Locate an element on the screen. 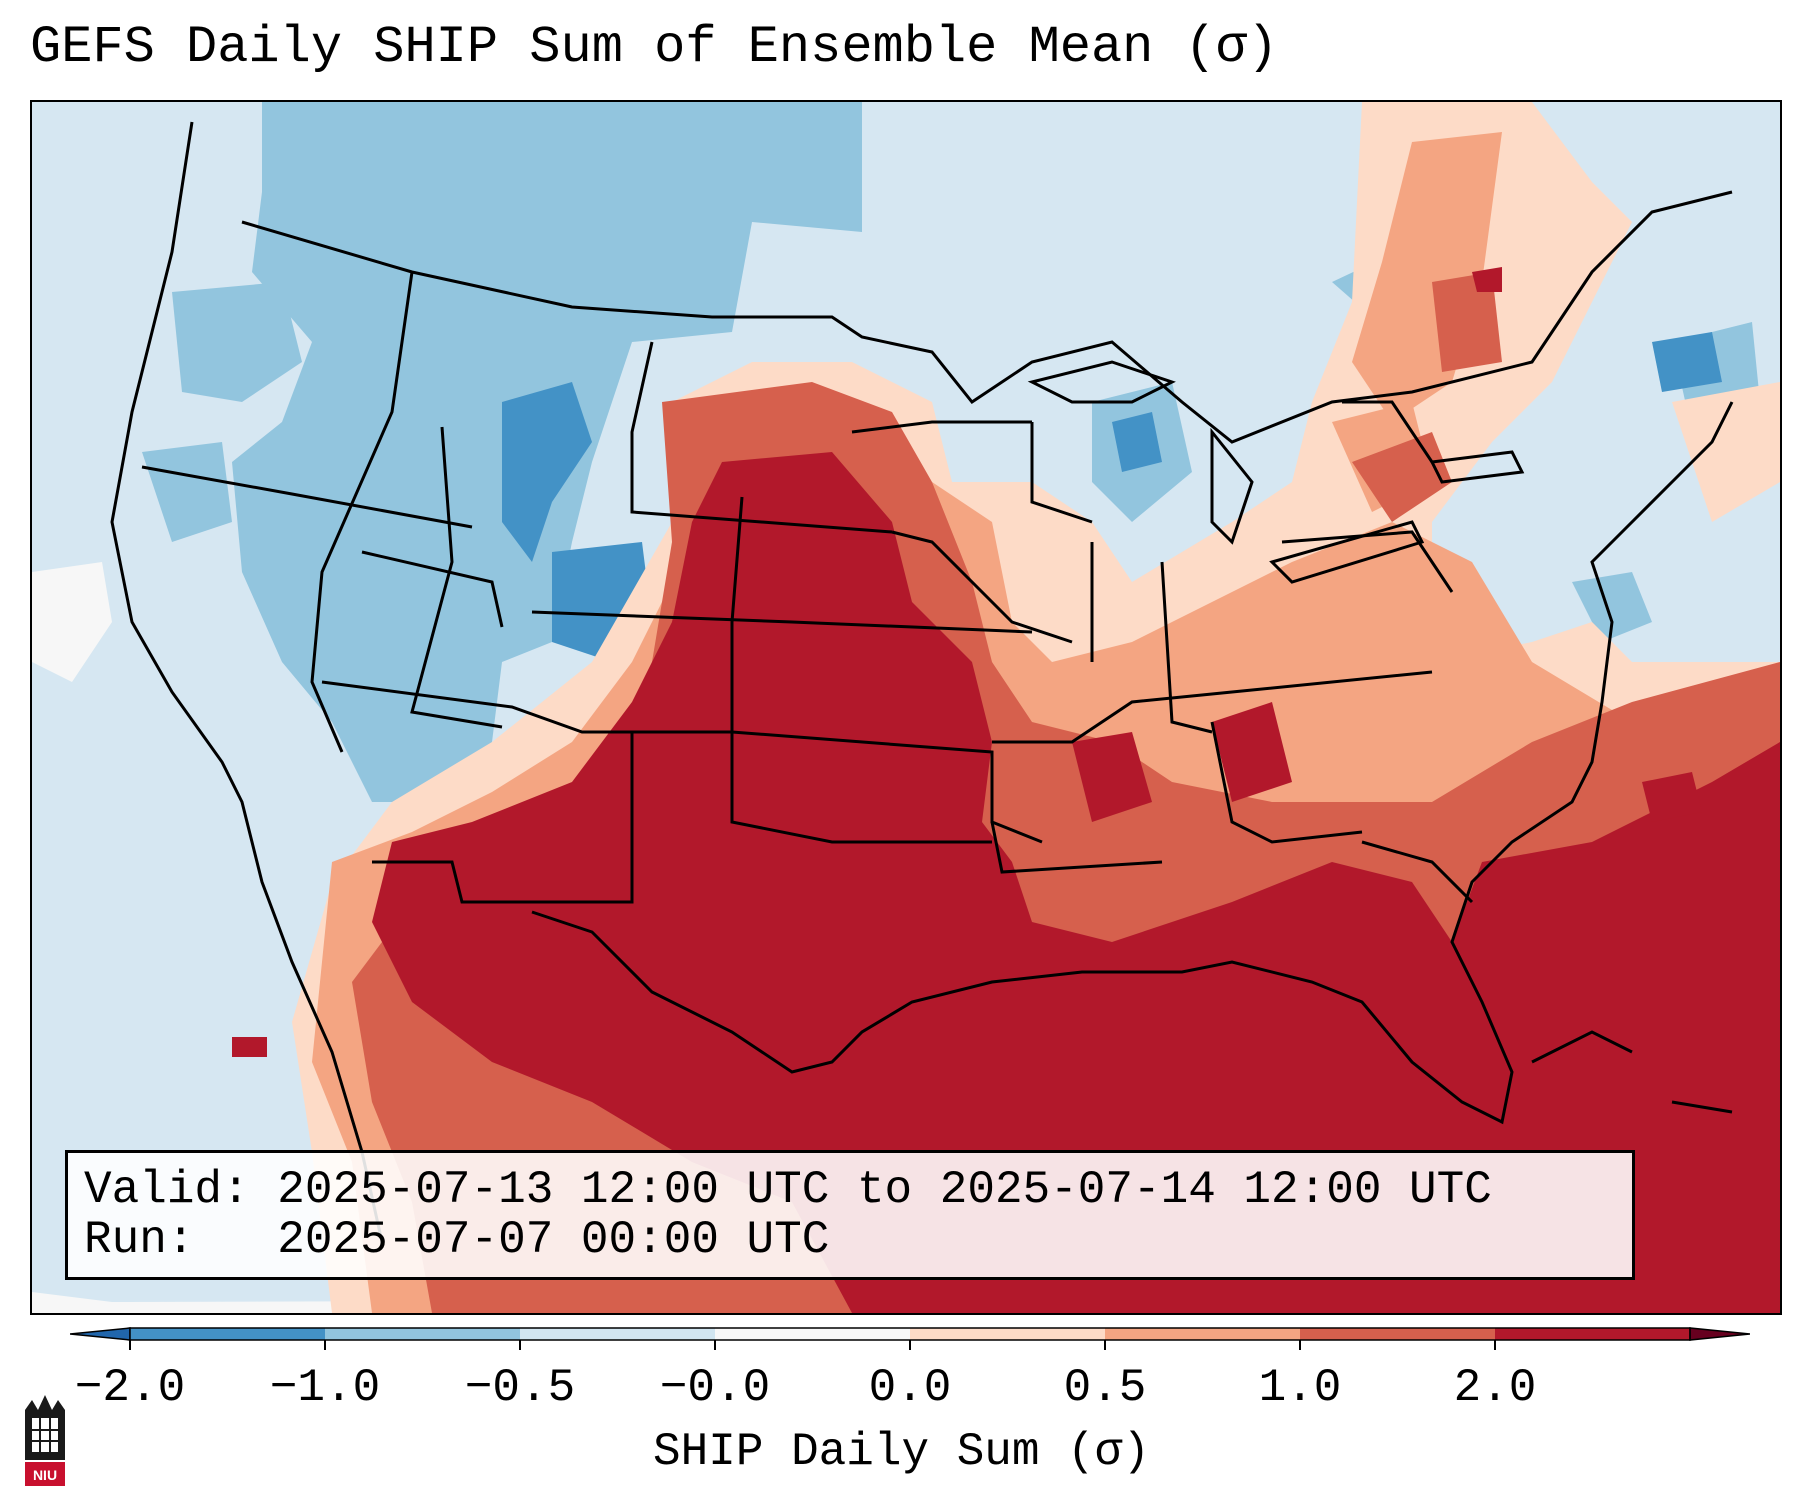 The image size is (1803, 1506). niu-logo: NIU is located at coordinates (45, 1442).